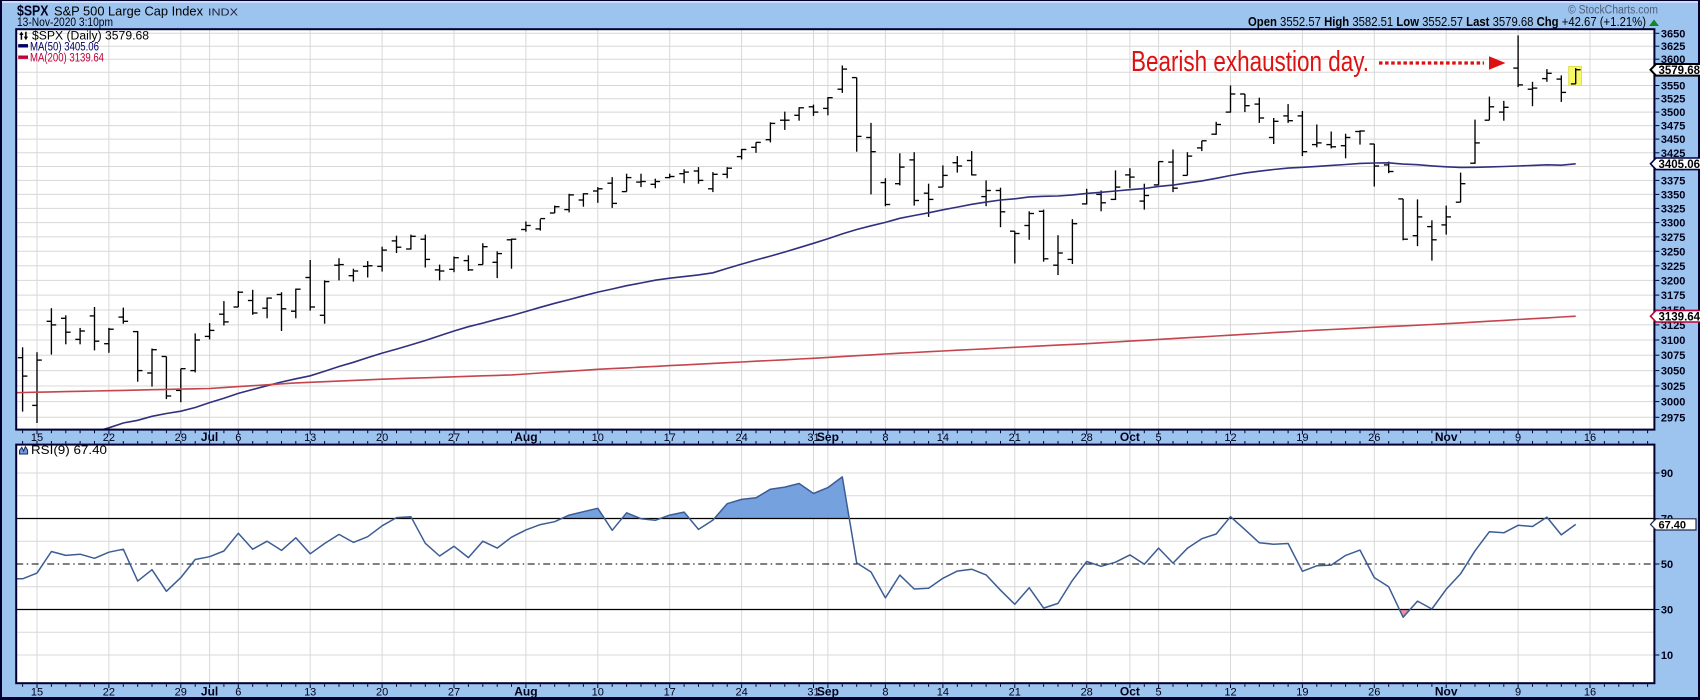  What do you see at coordinates (1673, 195) in the screenshot?
I see `svg-text: 3350` at bounding box center [1673, 195].